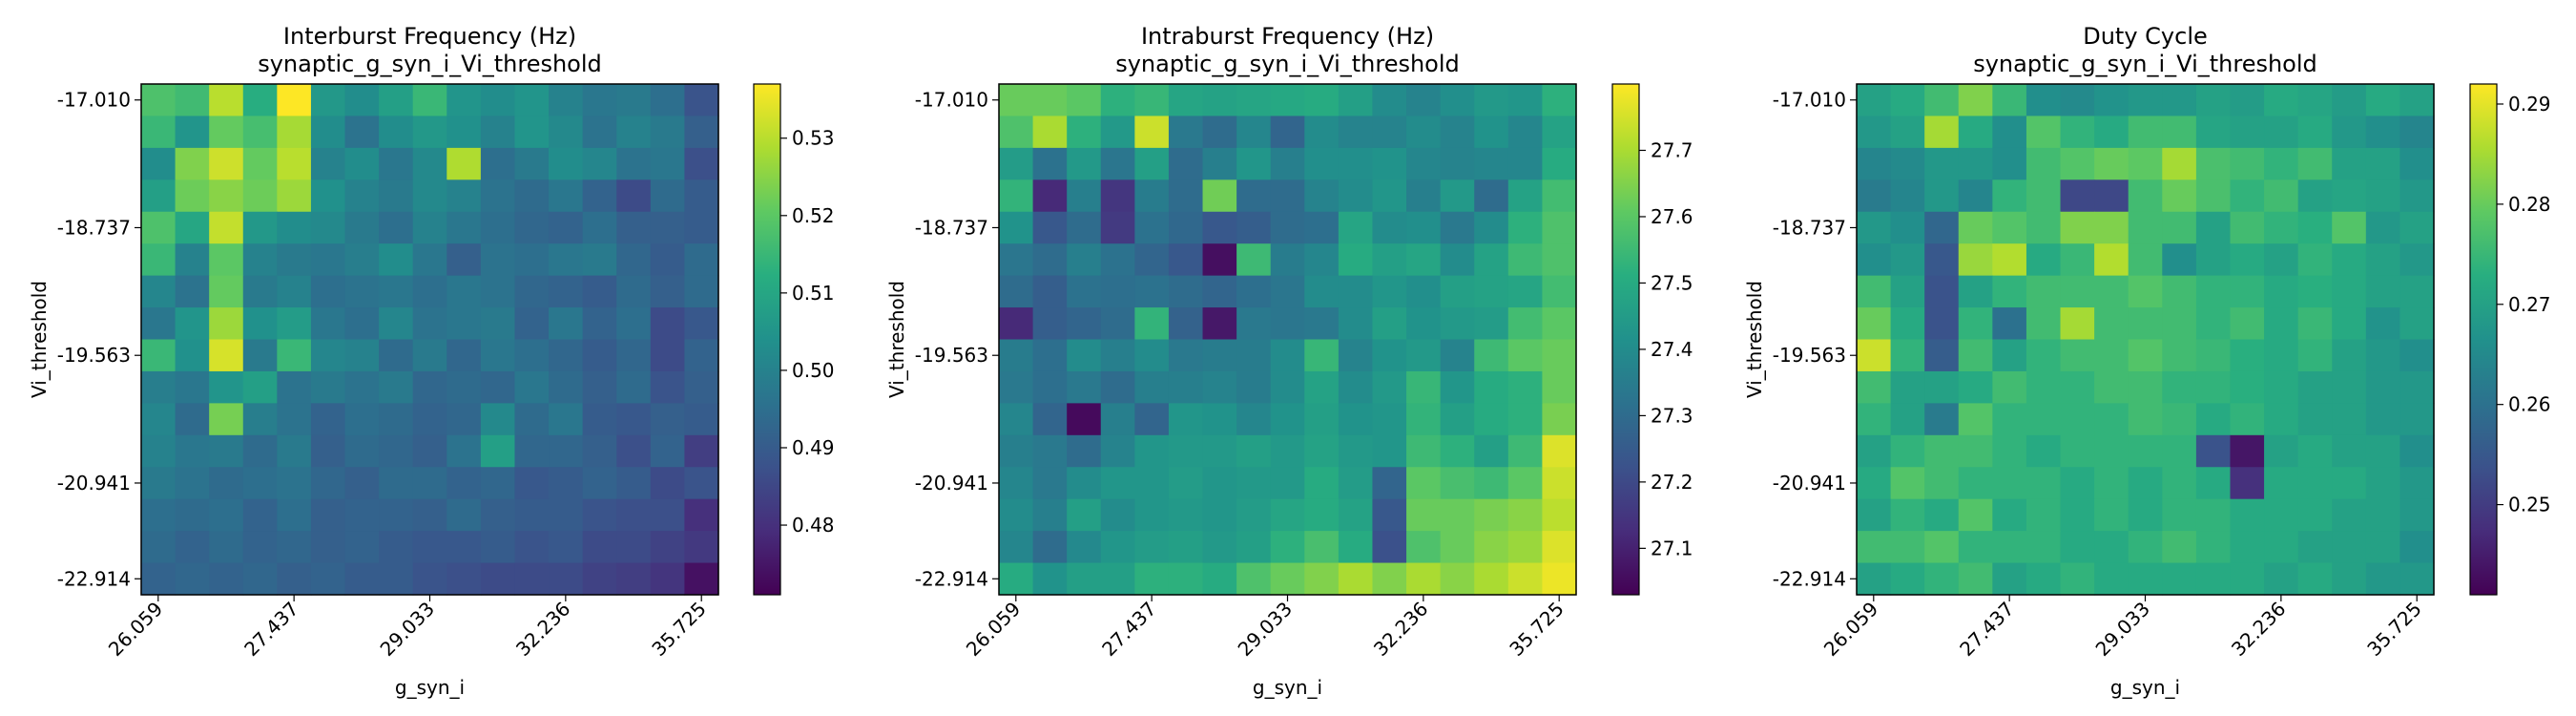  What do you see at coordinates (813, 138) in the screenshot?
I see `colorbar-tick-label: 0.53` at bounding box center [813, 138].